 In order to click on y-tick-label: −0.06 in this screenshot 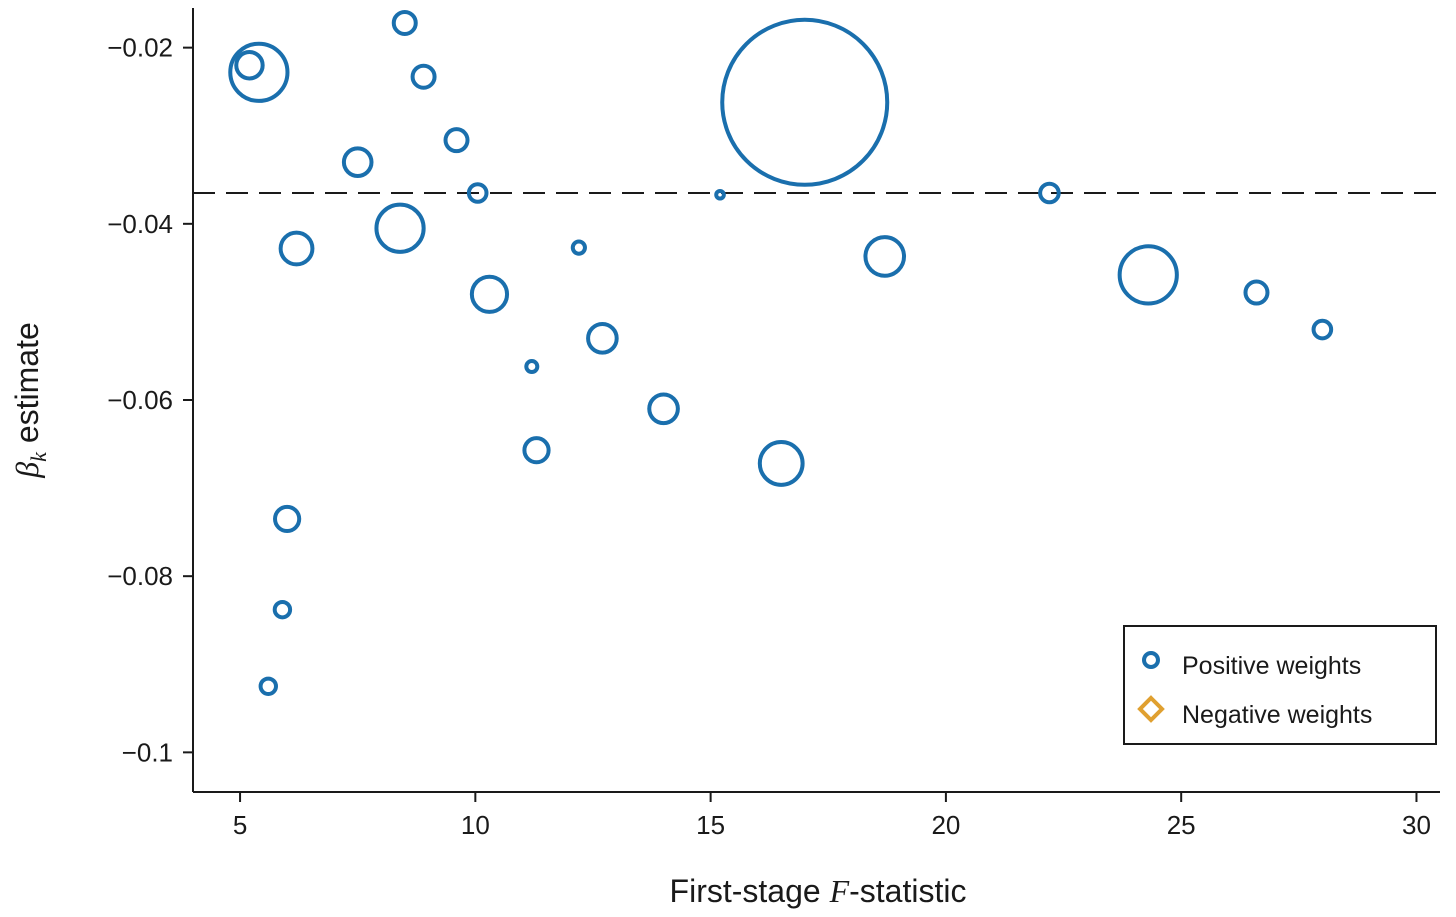, I will do `click(140, 400)`.